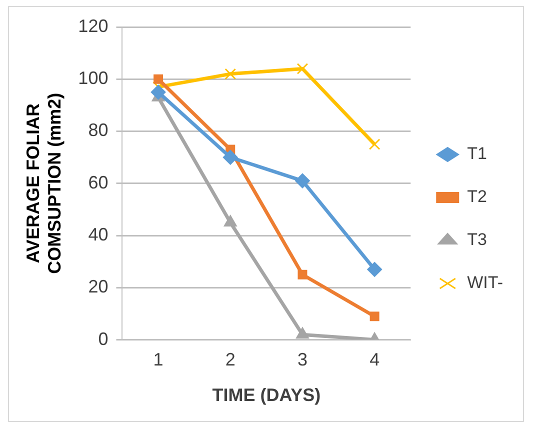  Describe the element at coordinates (98, 234) in the screenshot. I see `y-tick-label: 40` at that location.